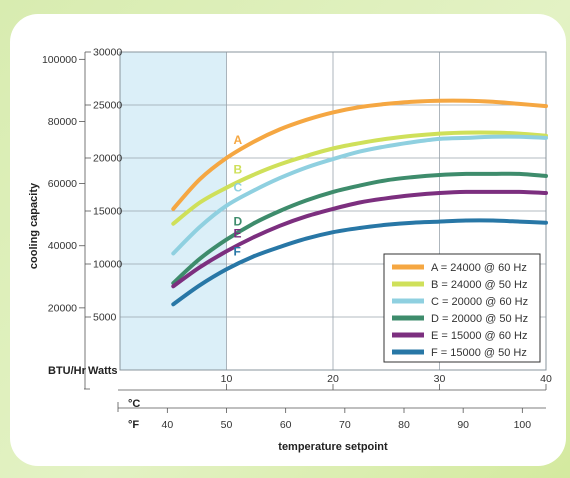 This screenshot has width=570, height=478. What do you see at coordinates (404, 425) in the screenshot?
I see `fahrenheit-tick-label: 80` at bounding box center [404, 425].